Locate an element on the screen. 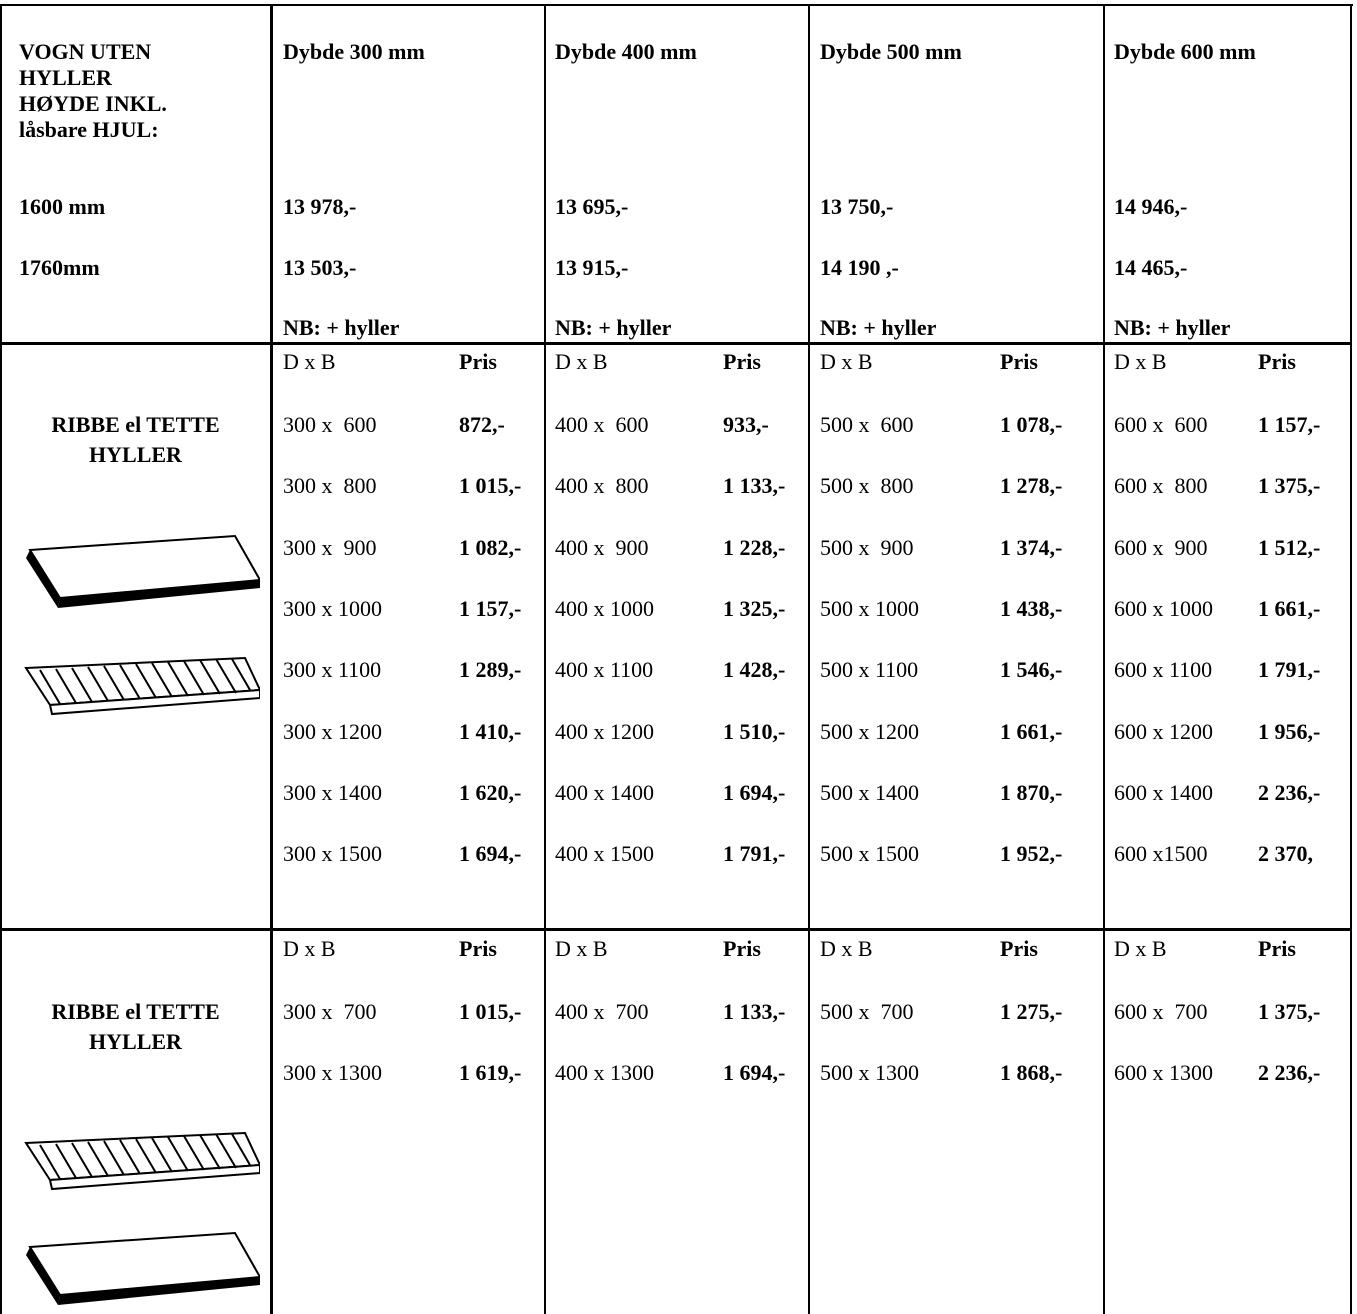  shelf-price: 1 015,- is located at coordinates (490, 486).